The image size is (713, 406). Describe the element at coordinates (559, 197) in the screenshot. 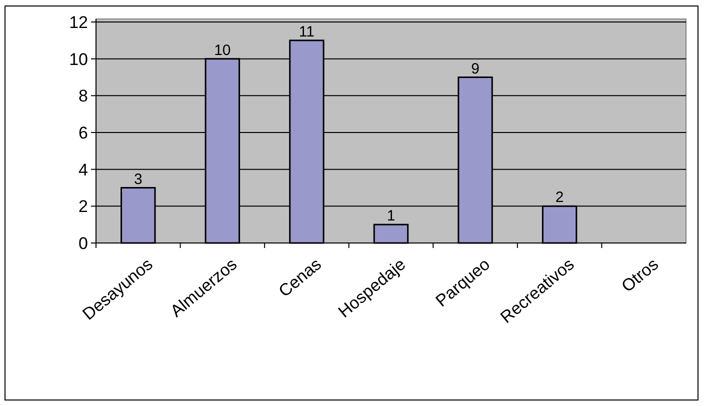

I see `data-label: 2` at that location.